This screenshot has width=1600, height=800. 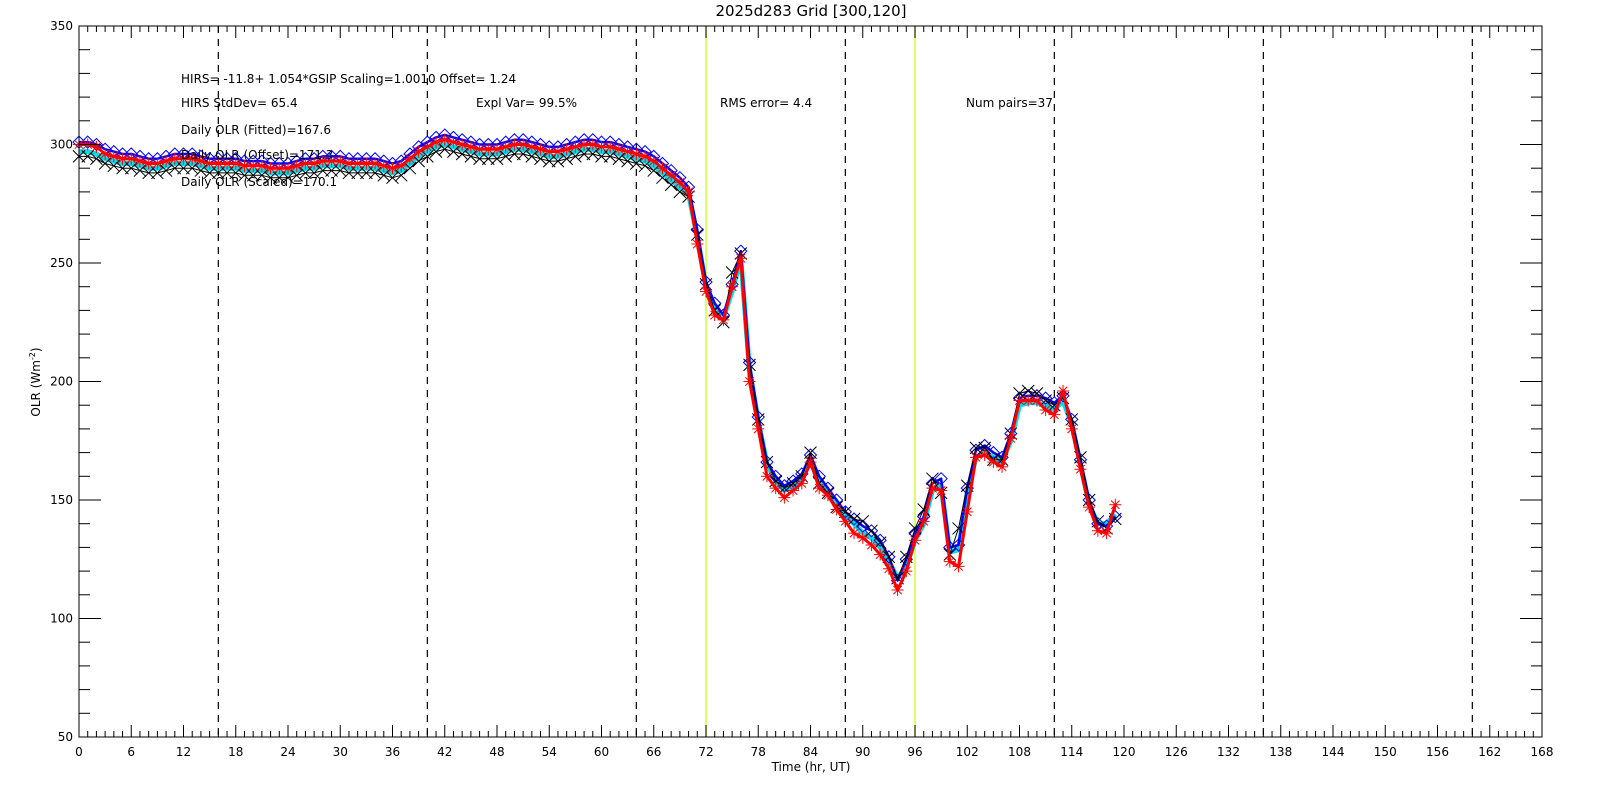 What do you see at coordinates (61, 26) in the screenshot?
I see `y-tick-label: 350` at bounding box center [61, 26].